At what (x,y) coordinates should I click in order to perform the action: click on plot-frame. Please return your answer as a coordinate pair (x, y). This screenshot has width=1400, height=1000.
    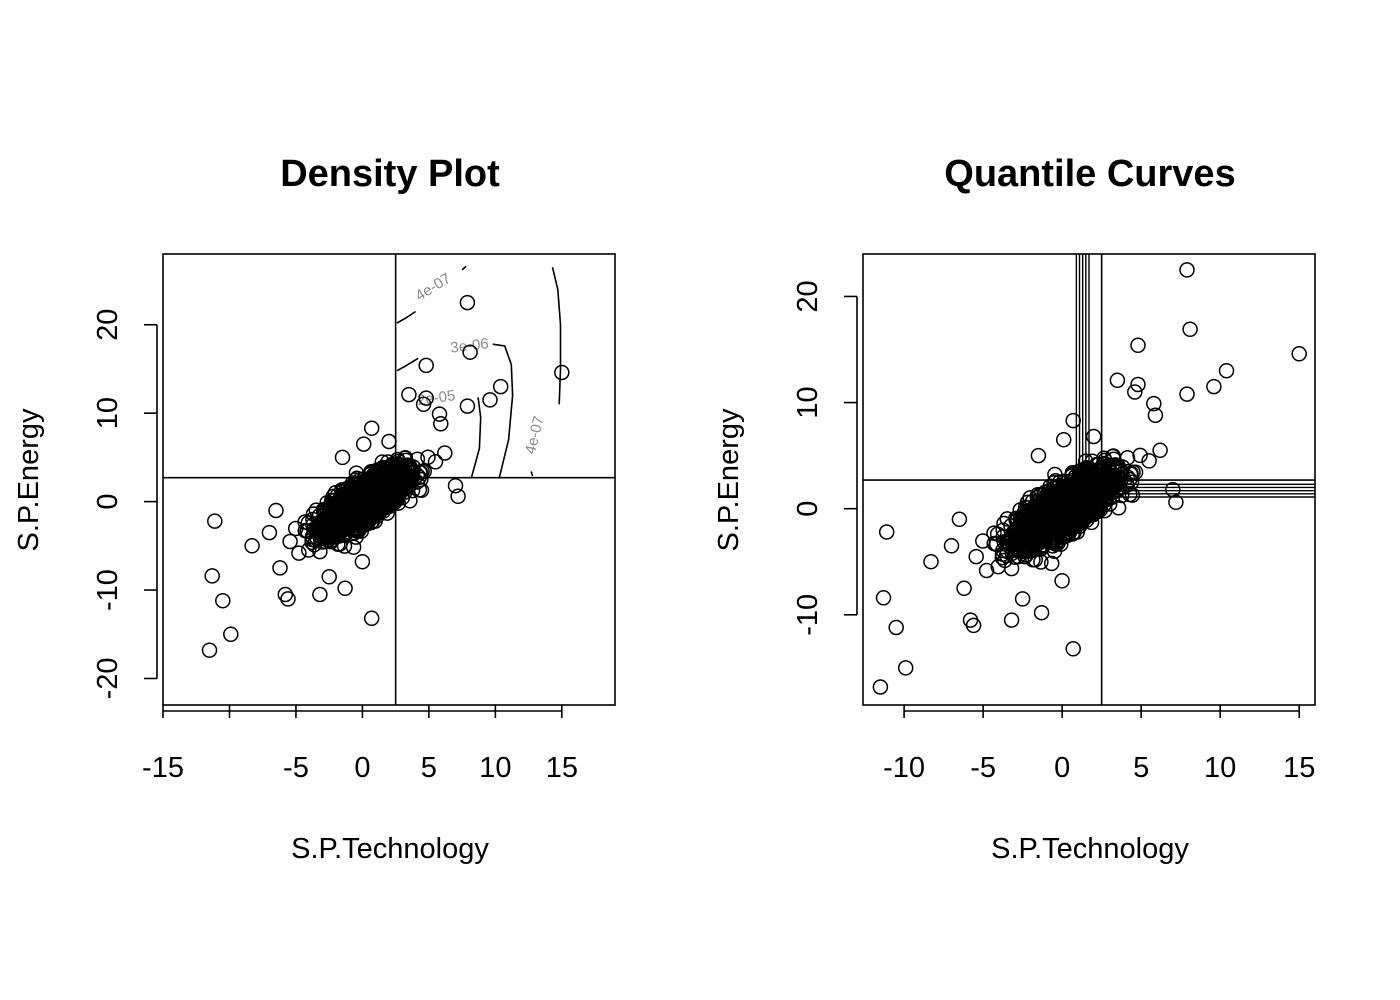
    Looking at the image, I should click on (389, 479).